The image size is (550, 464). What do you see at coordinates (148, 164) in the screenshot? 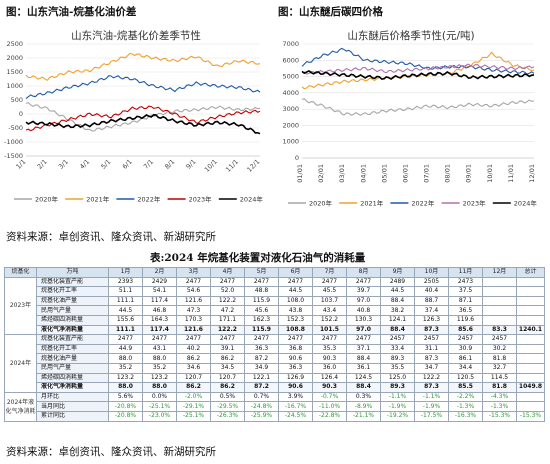
I see `x-tick-label: 7/1` at bounding box center [148, 164].